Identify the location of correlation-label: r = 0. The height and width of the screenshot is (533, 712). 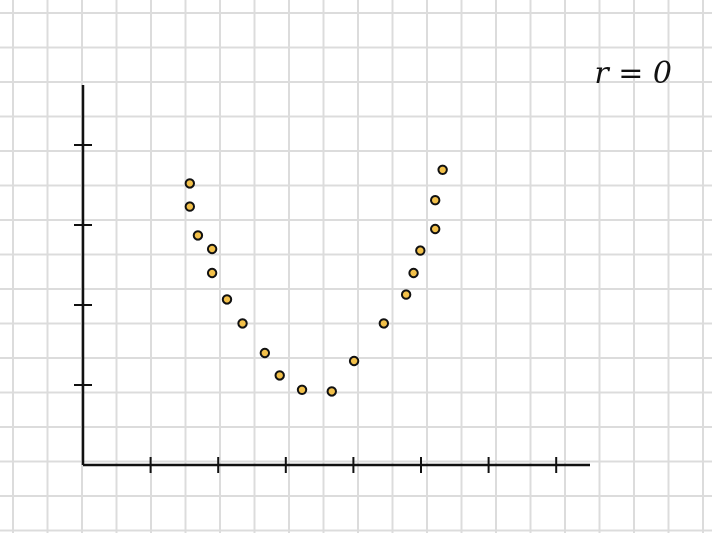
(633, 73).